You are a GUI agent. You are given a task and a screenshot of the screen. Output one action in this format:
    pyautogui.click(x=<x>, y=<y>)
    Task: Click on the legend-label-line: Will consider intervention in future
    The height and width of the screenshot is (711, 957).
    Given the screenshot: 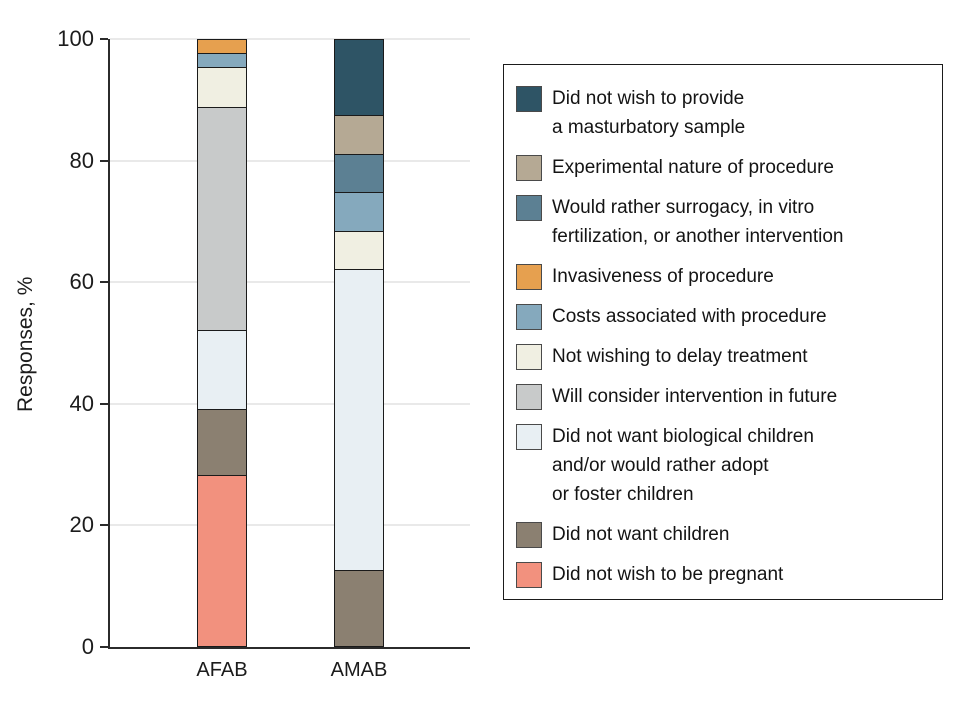 What is the action you would take?
    pyautogui.click(x=695, y=396)
    